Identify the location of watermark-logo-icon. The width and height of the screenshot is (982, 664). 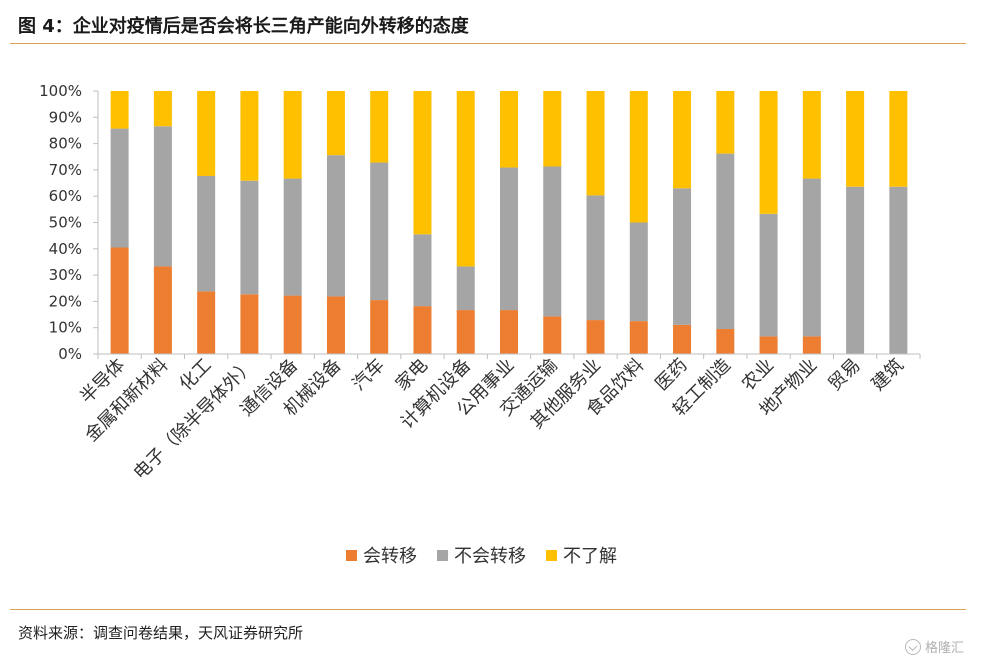
(912, 646).